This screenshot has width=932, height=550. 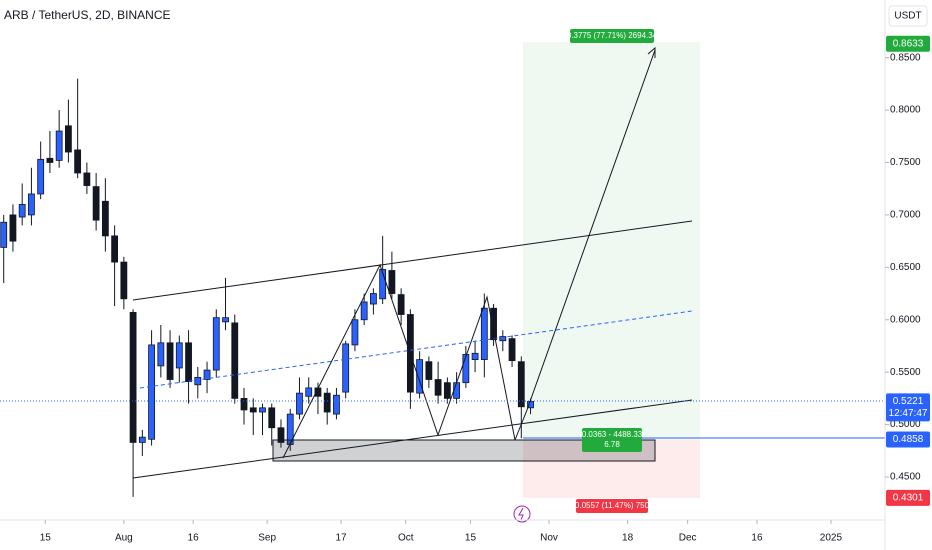 What do you see at coordinates (908, 401) in the screenshot?
I see `price-marker-label: 0.5221` at bounding box center [908, 401].